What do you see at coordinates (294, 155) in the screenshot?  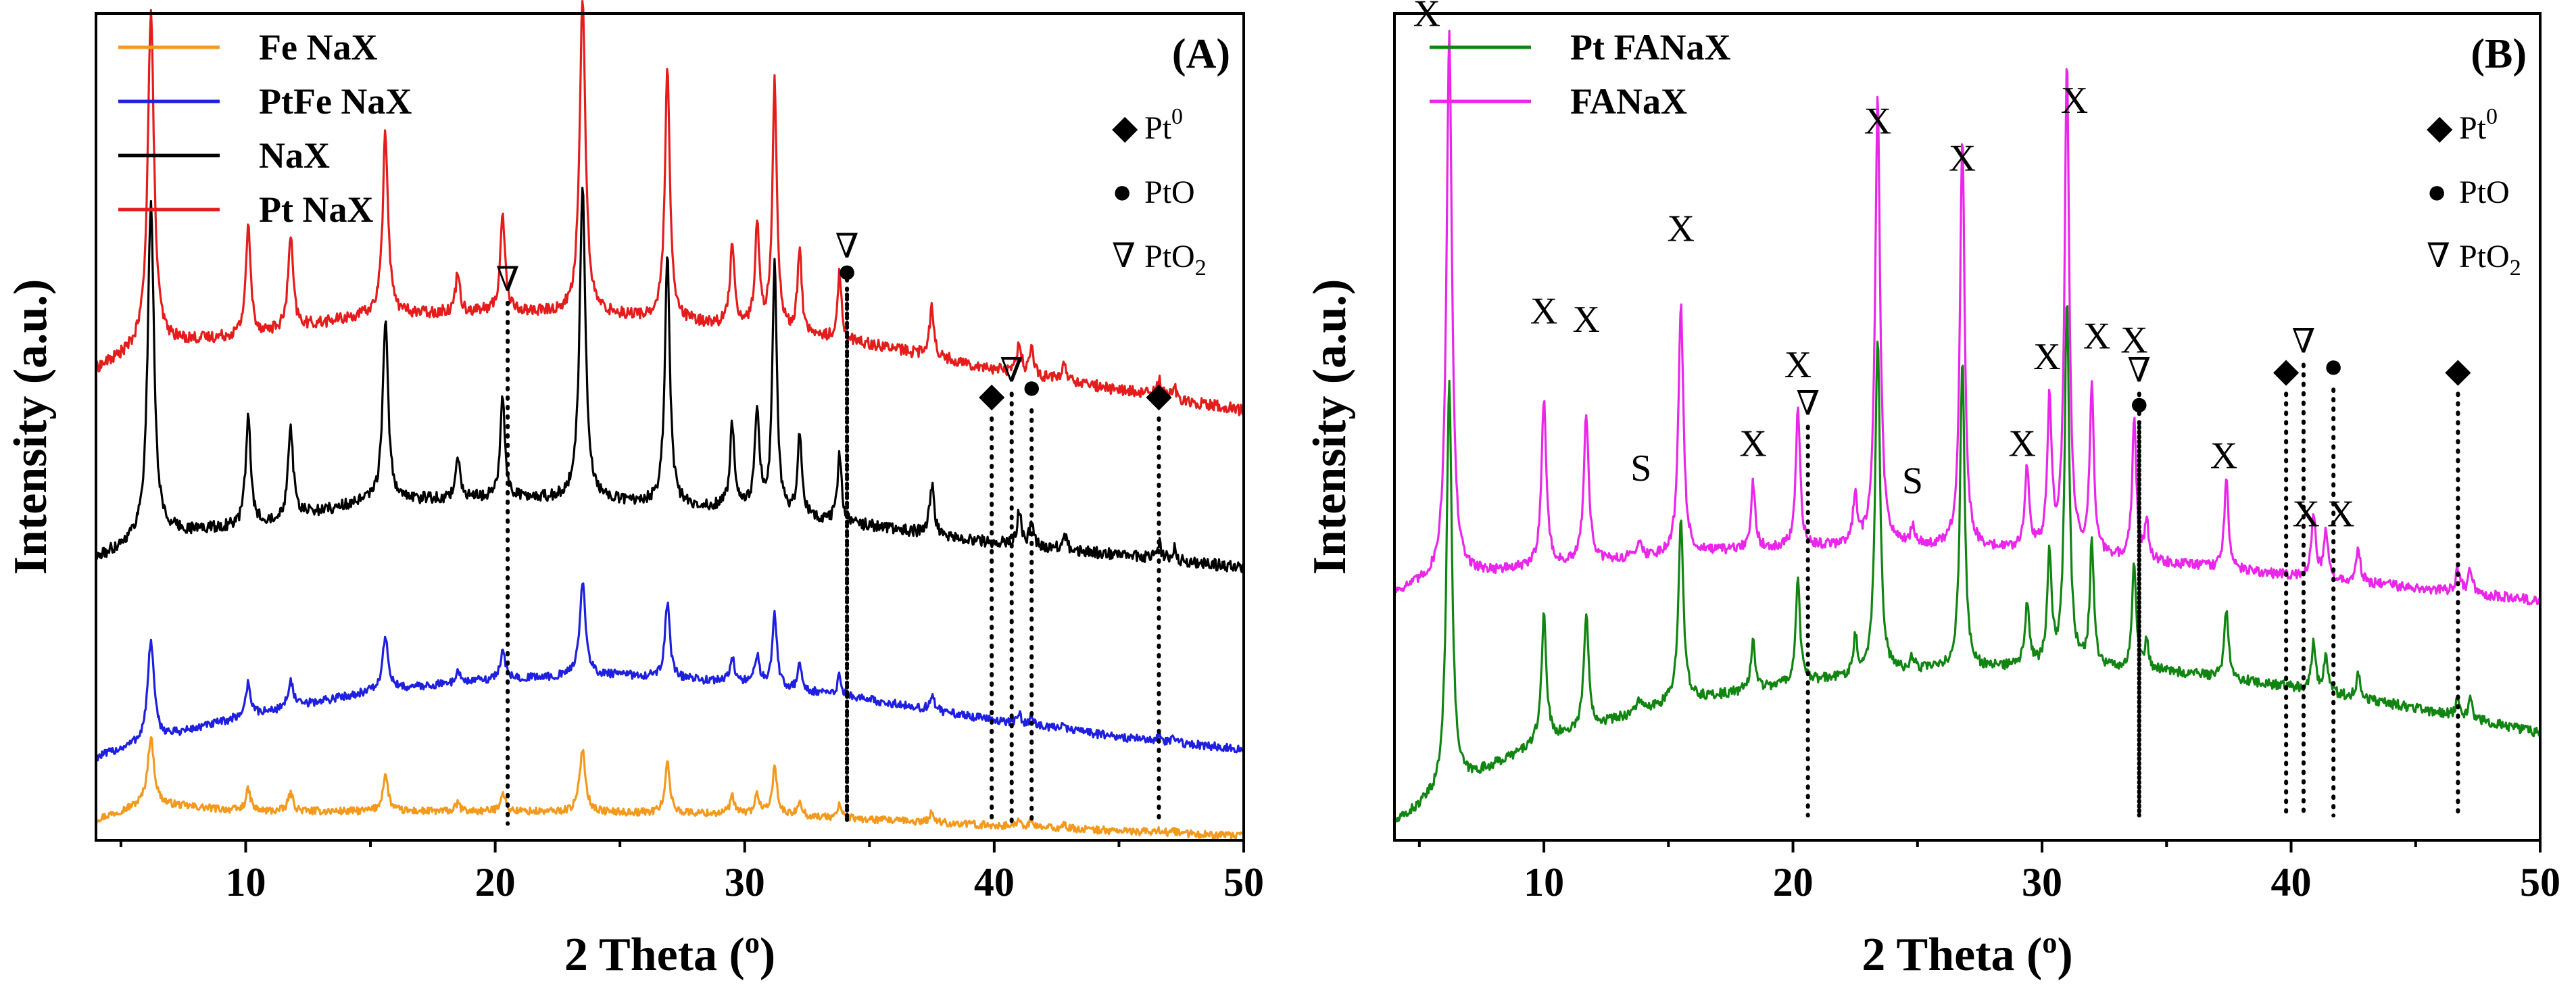 I see `legend-label: NaX` at bounding box center [294, 155].